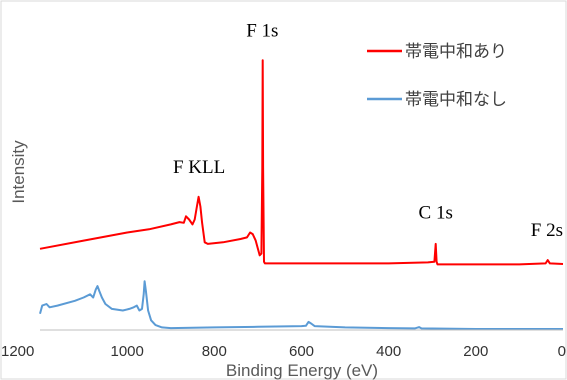 The height and width of the screenshot is (380, 567). What do you see at coordinates (475, 351) in the screenshot?
I see `x-tick-label: 200` at bounding box center [475, 351].